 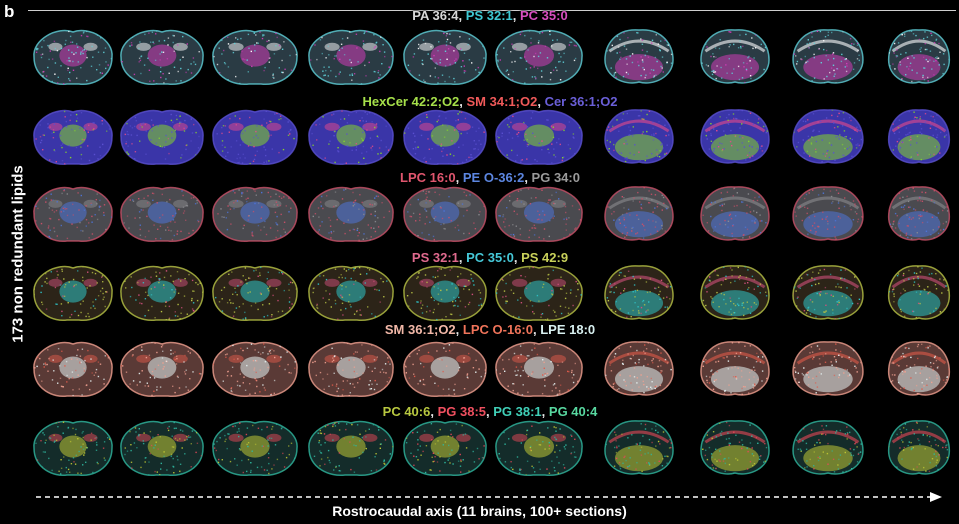 What do you see at coordinates (568, 329) in the screenshot?
I see `lipid-label: LPE 18:0` at bounding box center [568, 329].